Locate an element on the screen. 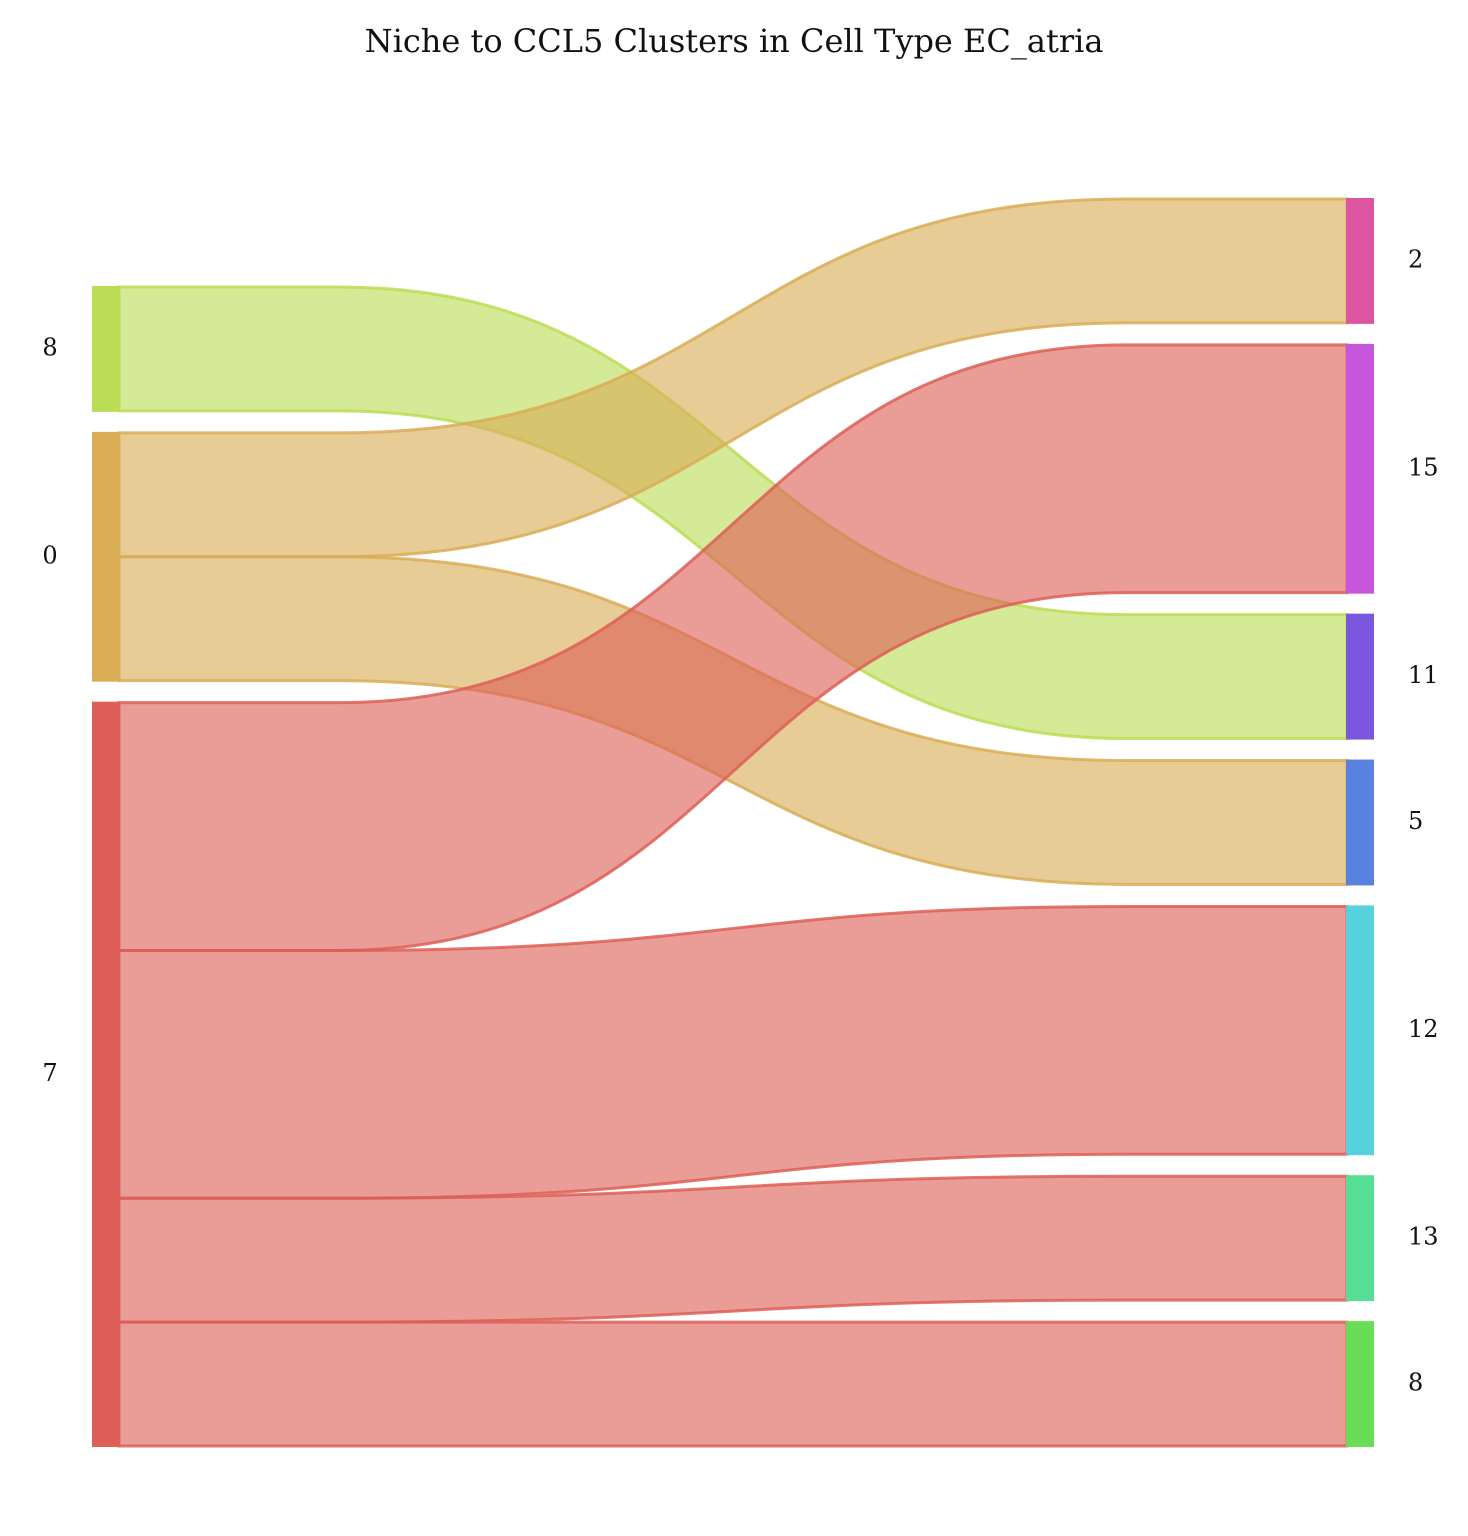  target-node-label: 8 is located at coordinates (1415, 1383).